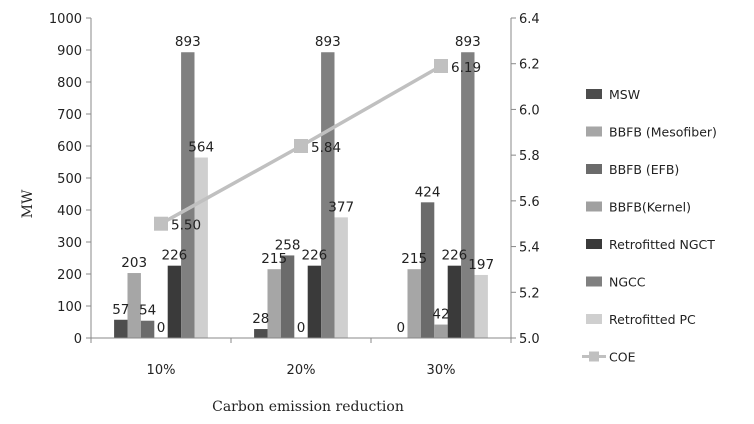  What do you see at coordinates (326, 148) in the screenshot?
I see `coe-value-label: 5.84` at bounding box center [326, 148].